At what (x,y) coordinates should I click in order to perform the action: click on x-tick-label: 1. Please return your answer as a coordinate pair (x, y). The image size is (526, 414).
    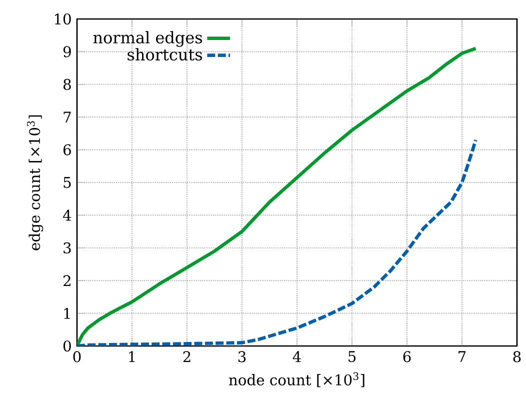
    Looking at the image, I should click on (132, 356).